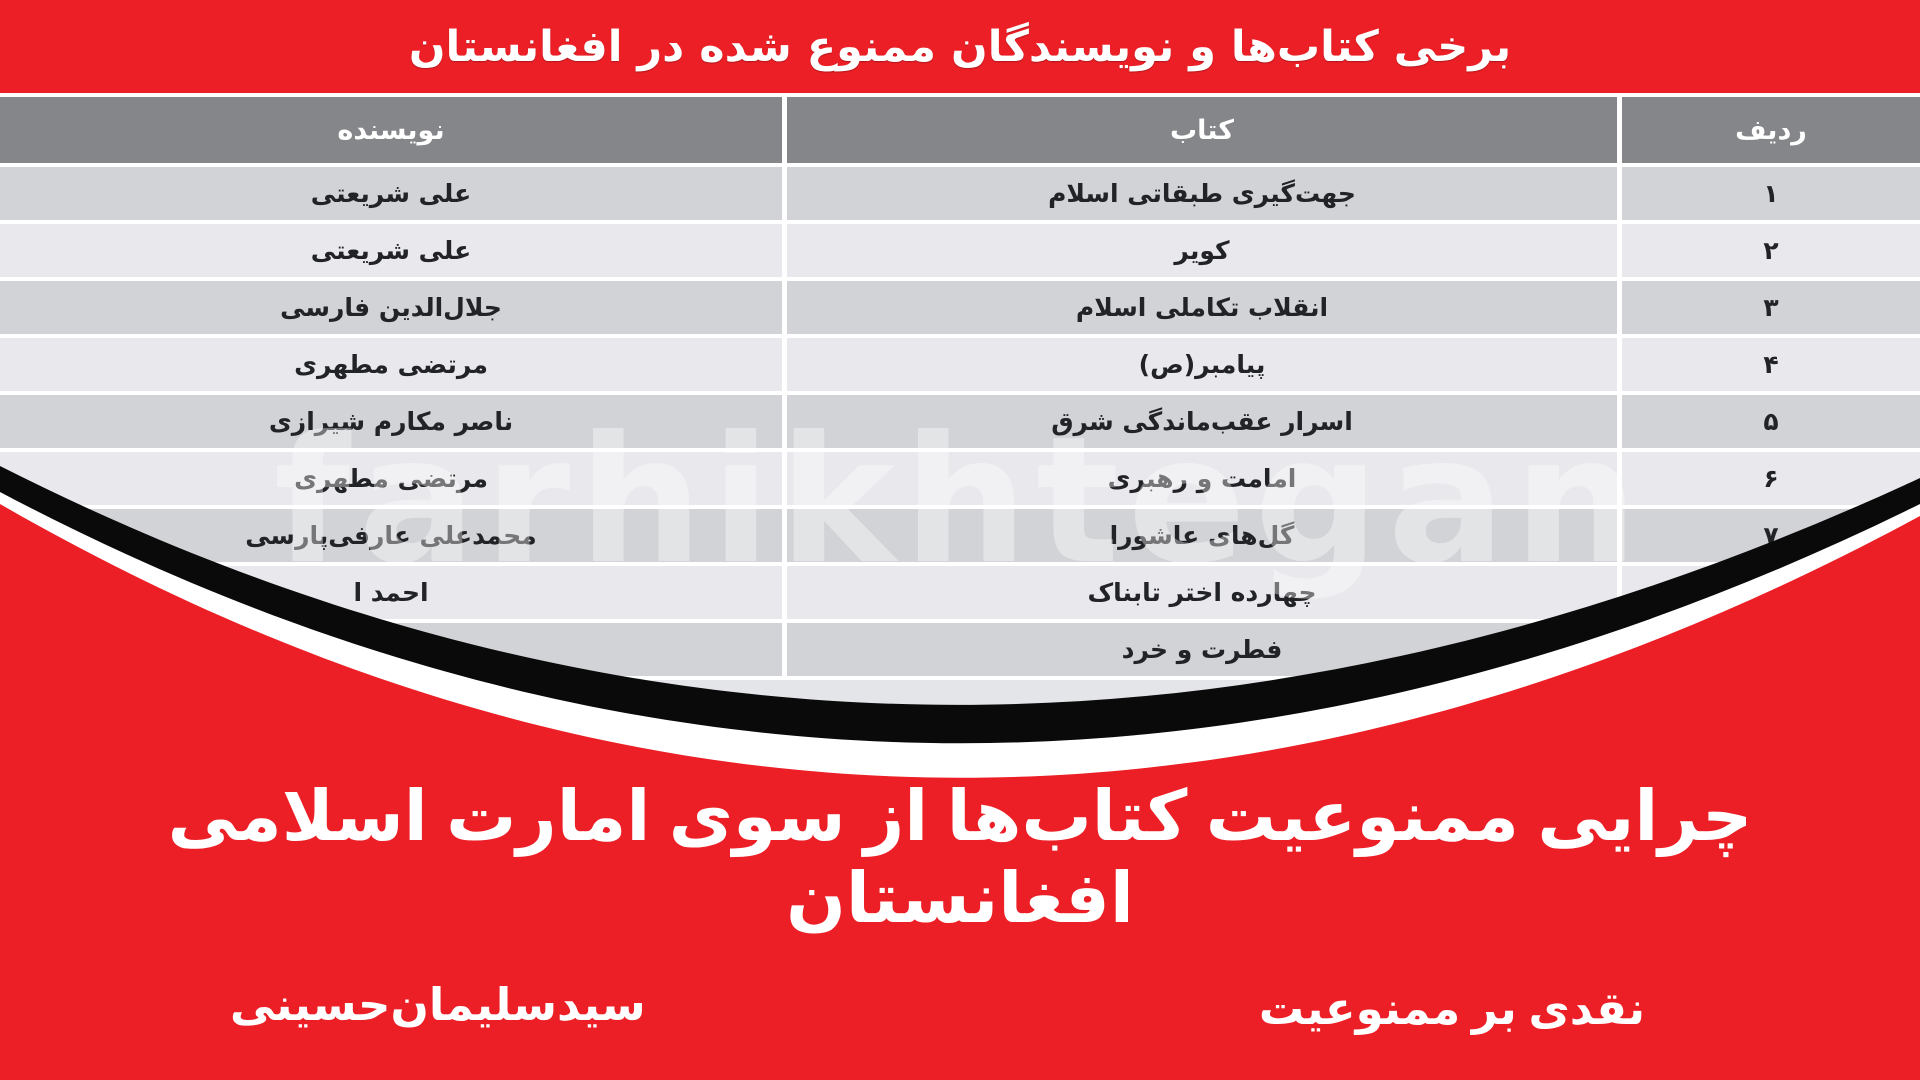 This screenshot has height=1080, width=1920. I want to click on table-row: ۷ گل‌های عاشورا محمدعلی عارفی‌پارسی, so click(960, 535).